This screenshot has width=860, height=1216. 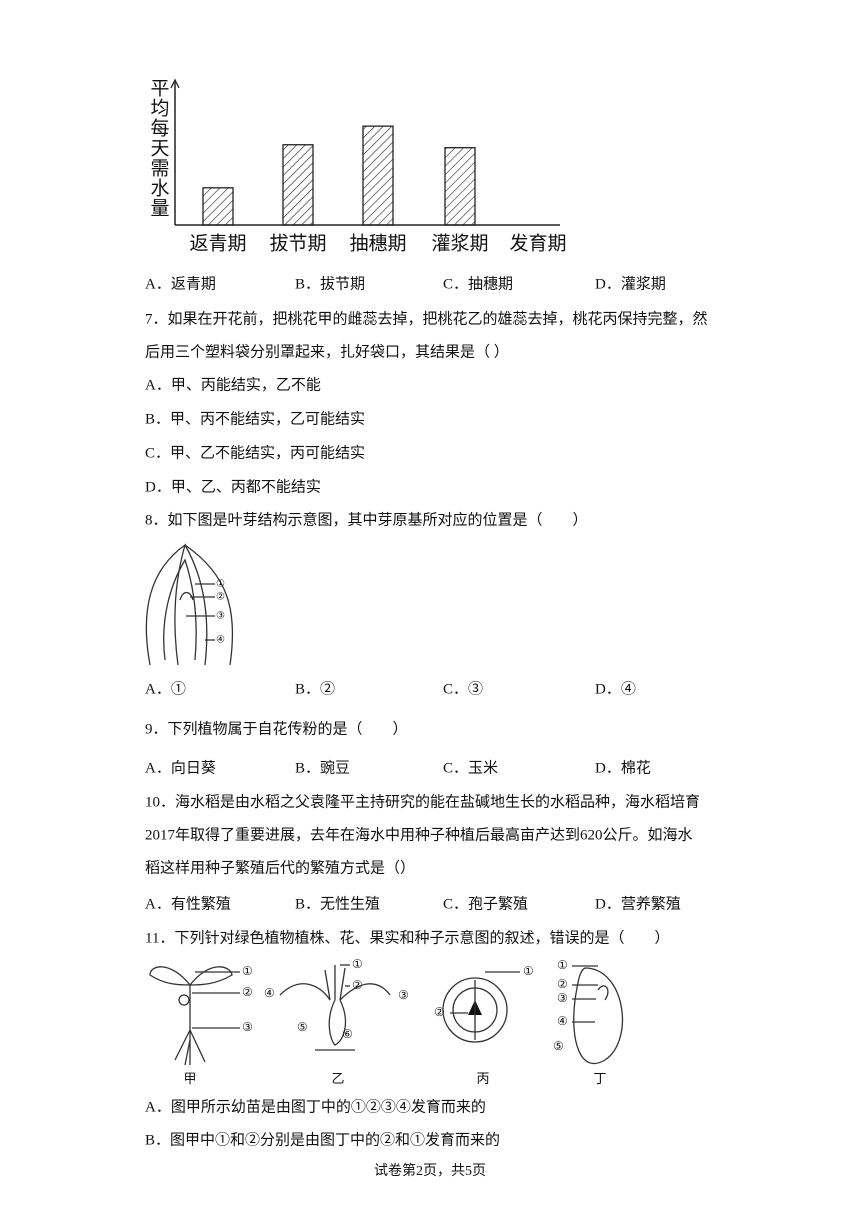 I want to click on x-tick-label: 返青期, so click(x=217, y=243).